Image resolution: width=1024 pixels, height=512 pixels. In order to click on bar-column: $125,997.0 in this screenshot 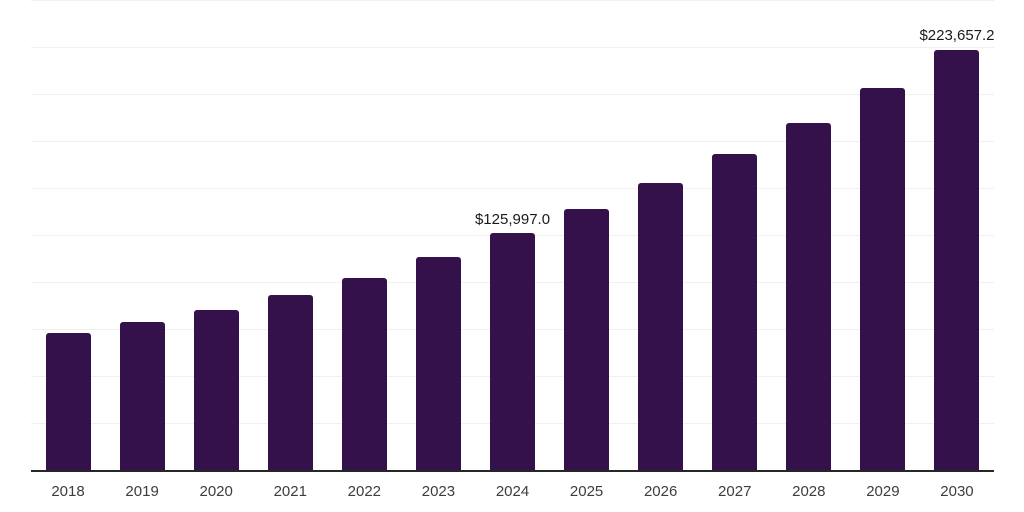, I will do `click(512, 235)`.